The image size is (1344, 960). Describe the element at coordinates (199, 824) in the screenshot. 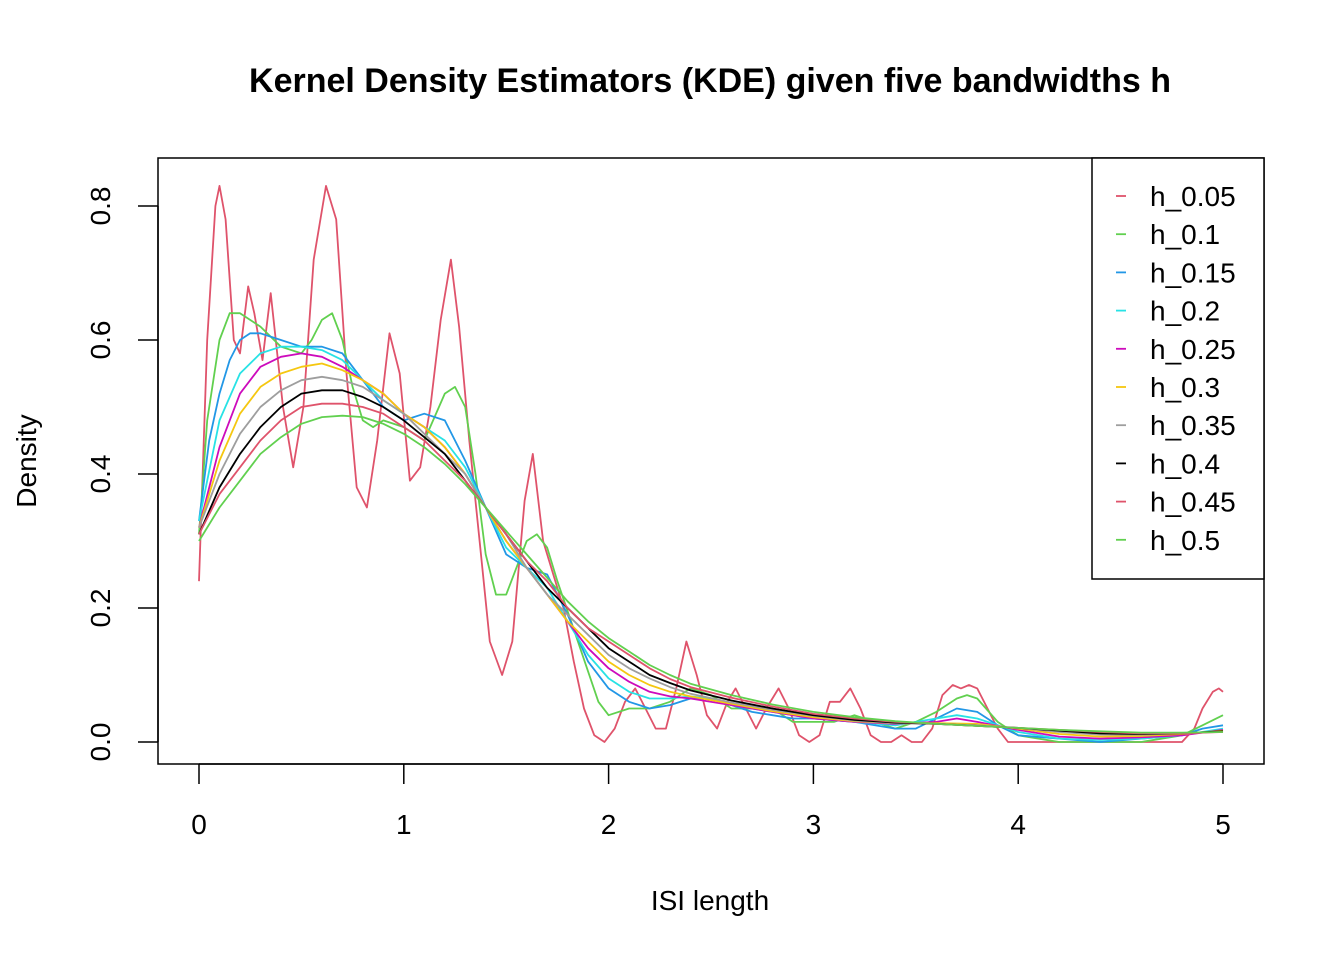

I see `x-tick-label: 0` at that location.